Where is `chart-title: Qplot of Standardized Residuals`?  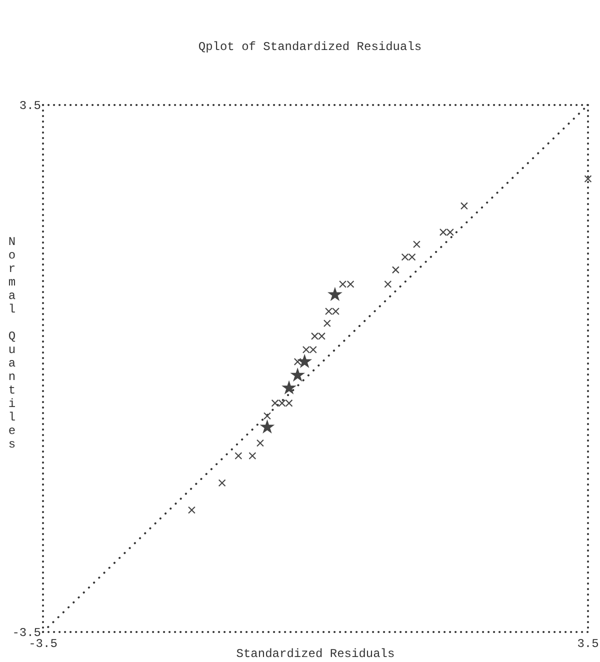
chart-title: Qplot of Standardized Residuals is located at coordinates (310, 47).